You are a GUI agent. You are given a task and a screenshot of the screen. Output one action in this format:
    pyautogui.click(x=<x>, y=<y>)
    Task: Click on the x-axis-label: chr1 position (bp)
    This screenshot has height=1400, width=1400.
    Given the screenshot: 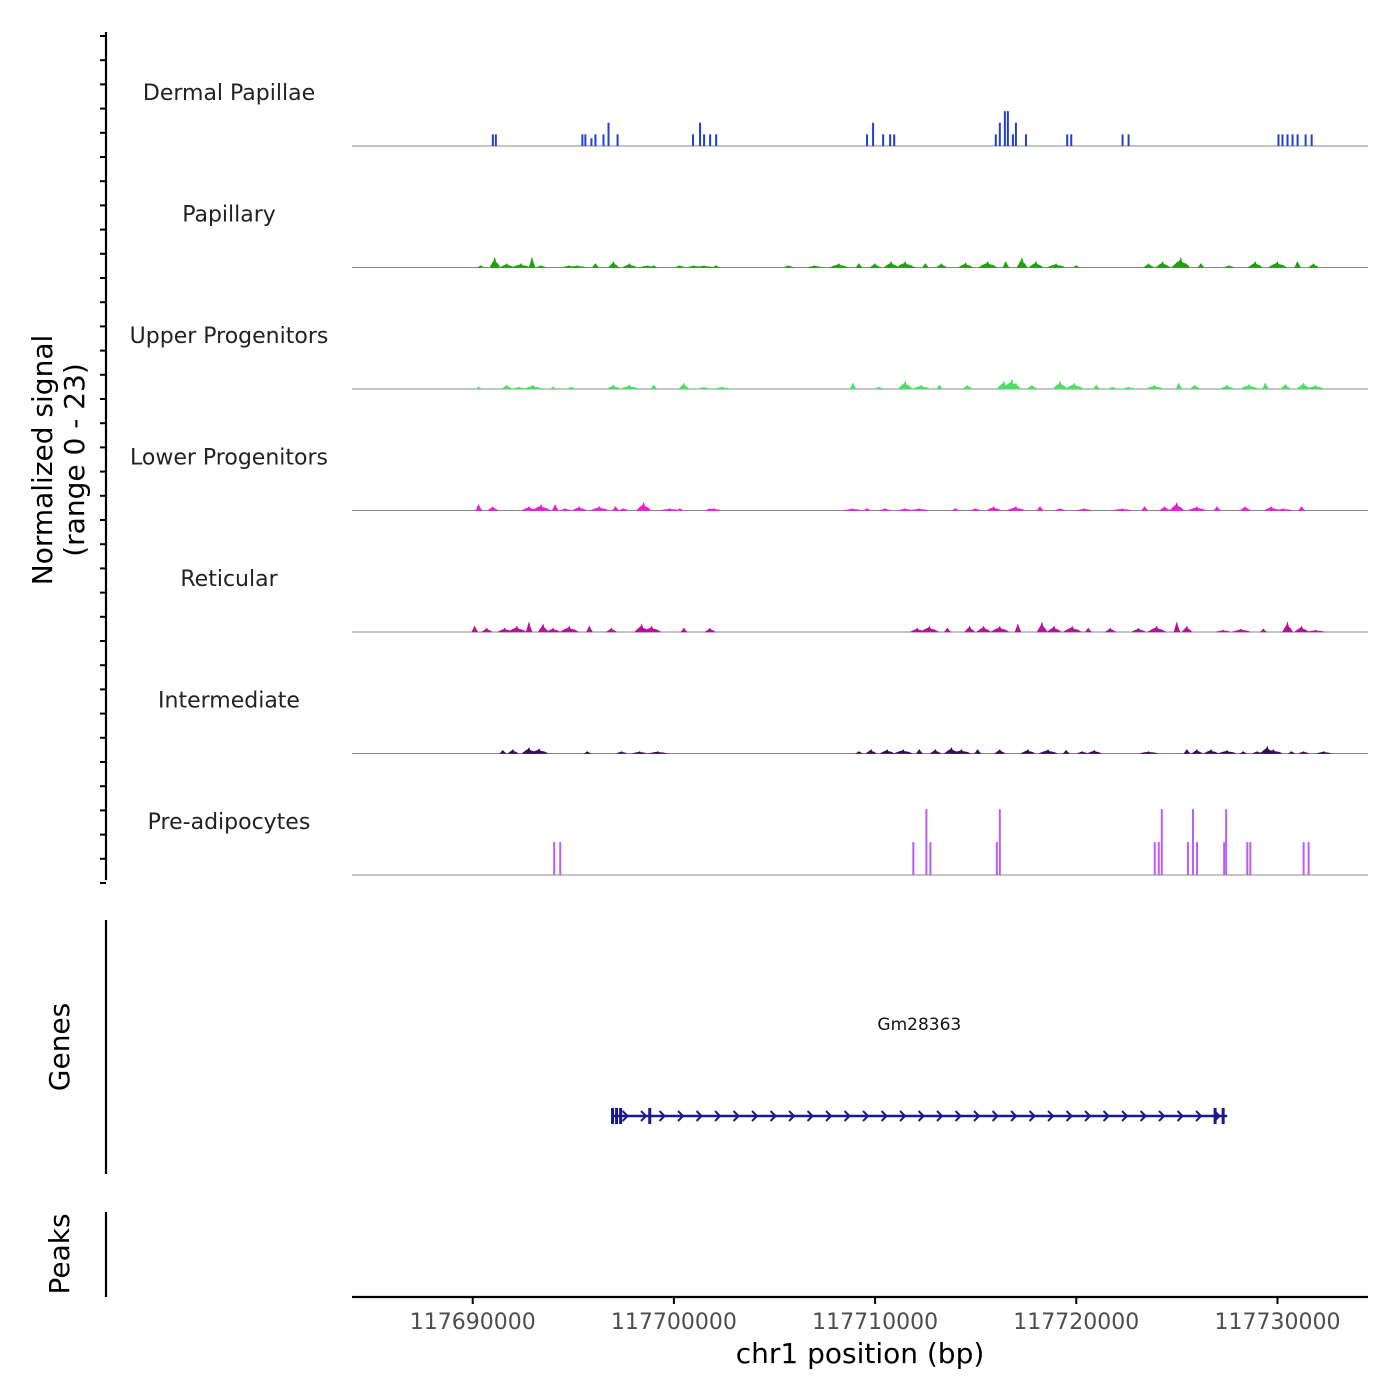 What is the action you would take?
    pyautogui.click(x=860, y=1353)
    